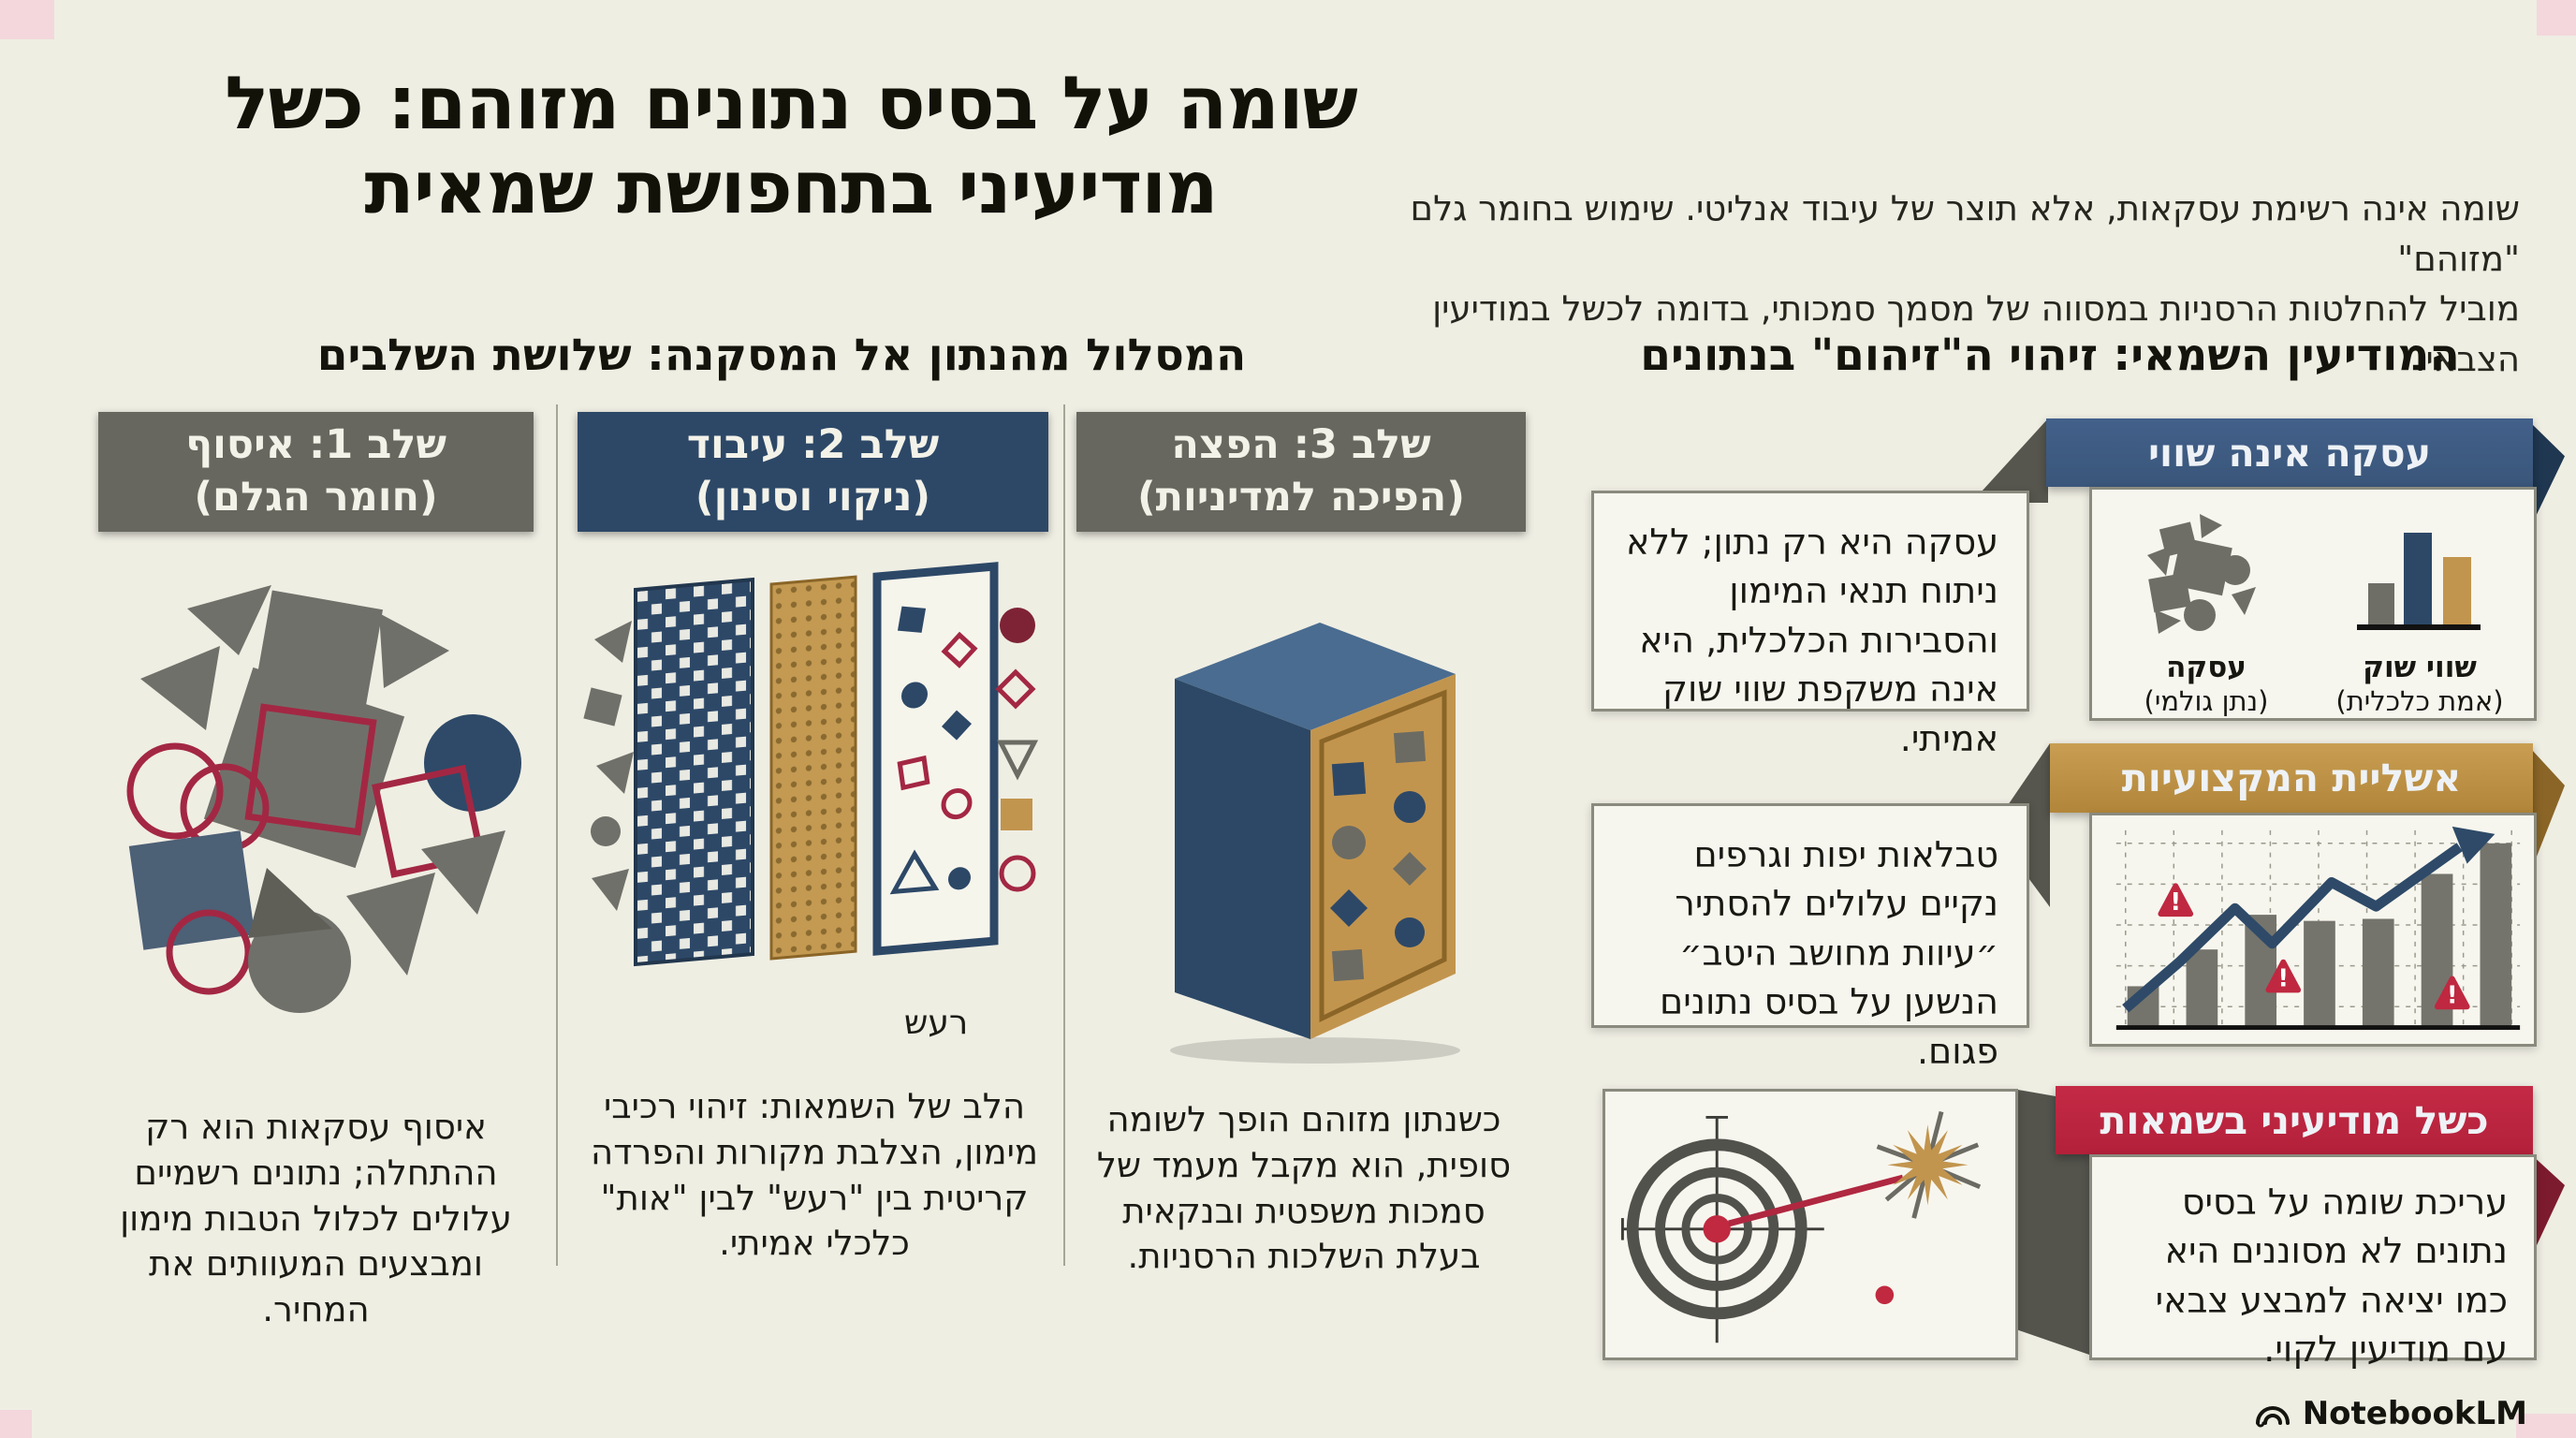 This screenshot has width=2576, height=1438. Describe the element at coordinates (1301, 445) in the screenshot. I see `stage-3-title: שלב 3: הפצה` at that location.